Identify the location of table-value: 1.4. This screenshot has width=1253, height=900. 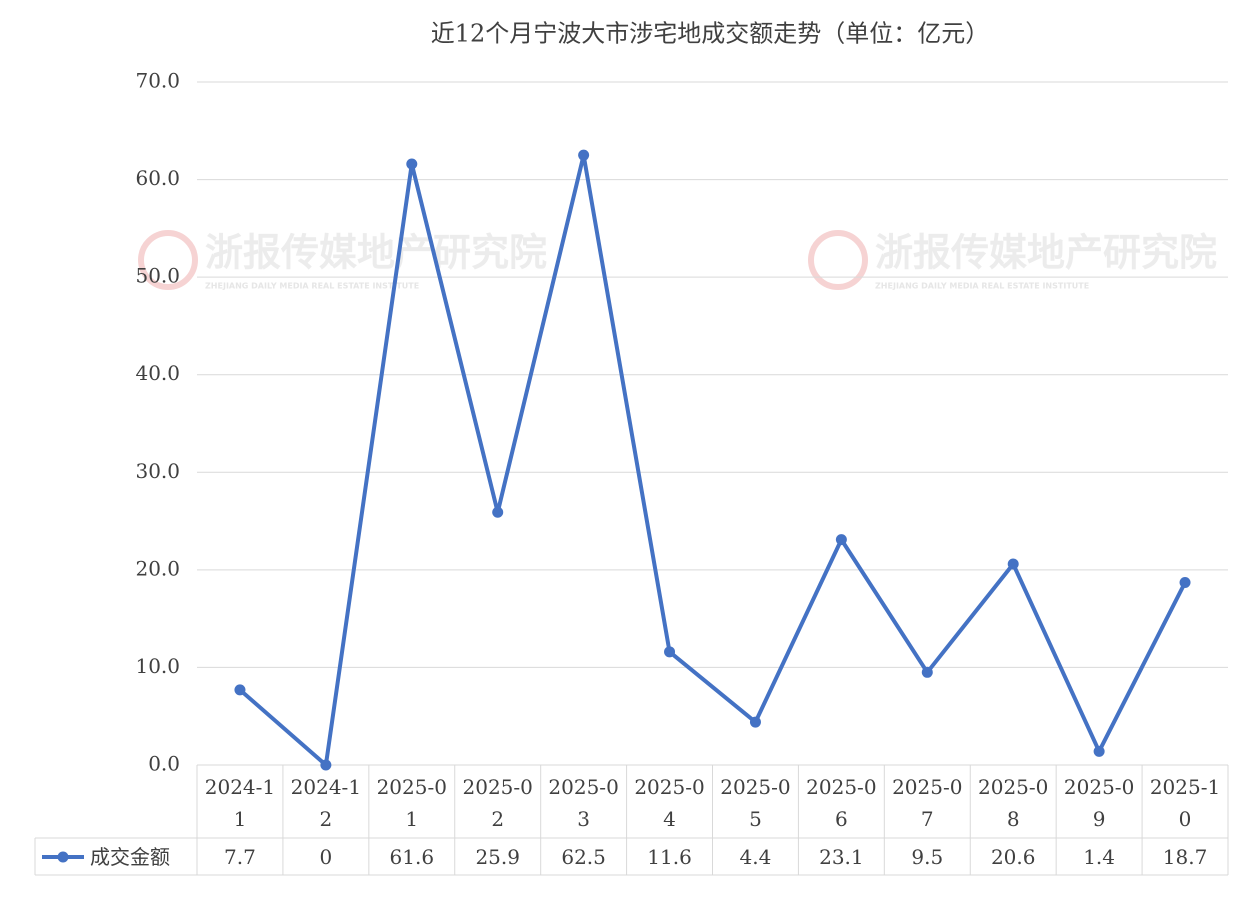
(1099, 857).